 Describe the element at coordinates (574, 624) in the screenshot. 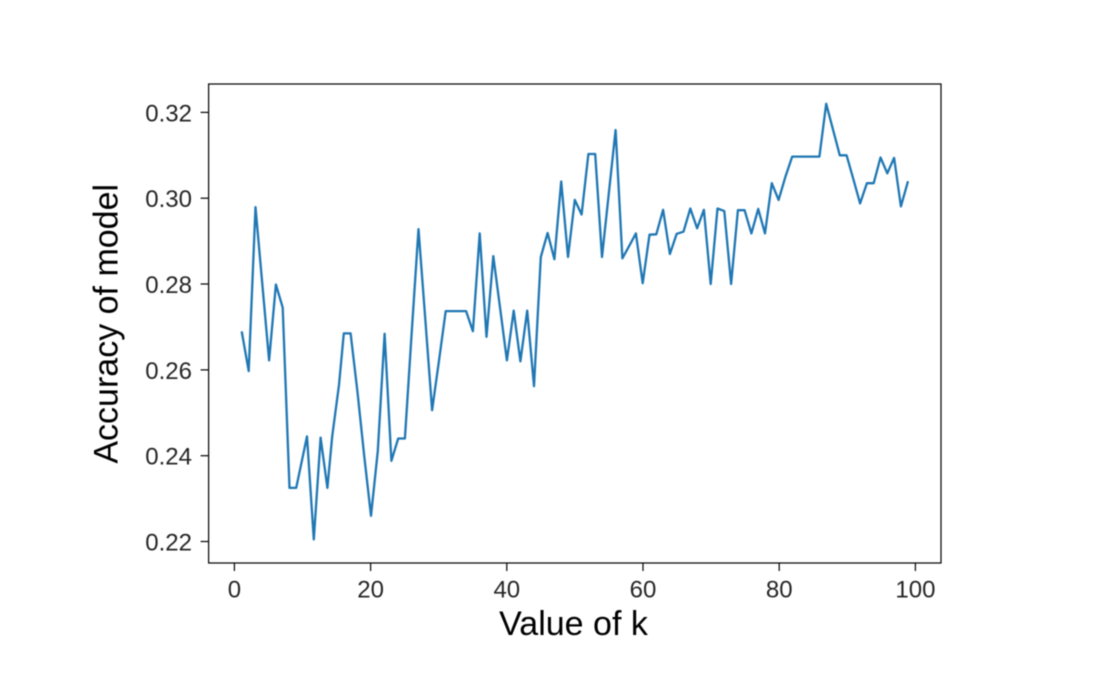

I see `svg-text: Value of k` at that location.